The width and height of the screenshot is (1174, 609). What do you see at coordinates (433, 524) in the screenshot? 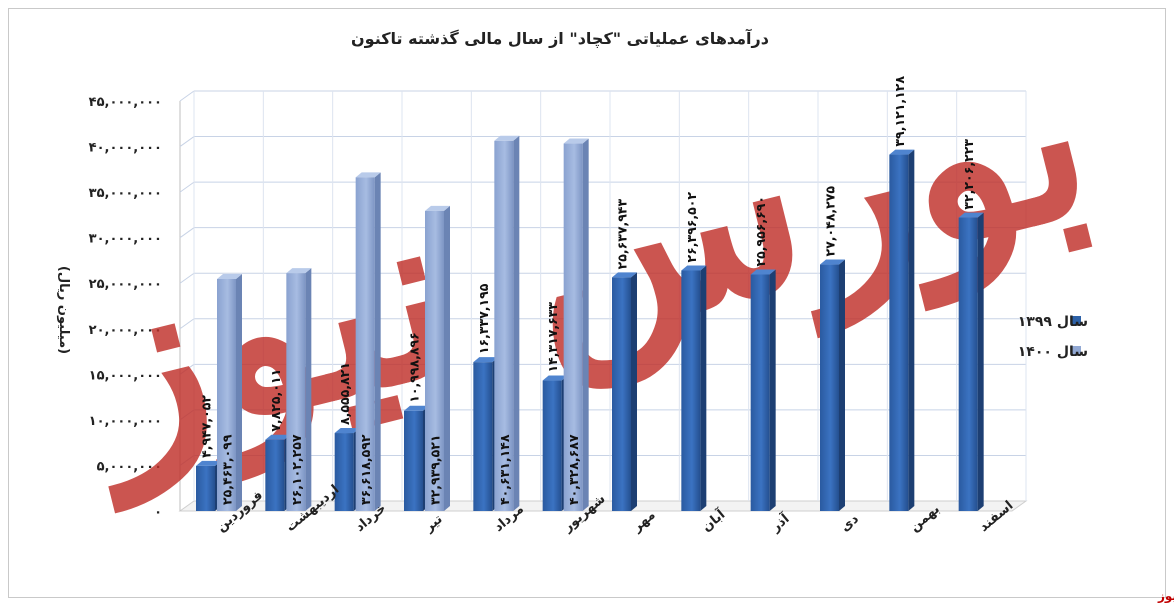
I see `x-tick-label: تیر` at bounding box center [433, 524].